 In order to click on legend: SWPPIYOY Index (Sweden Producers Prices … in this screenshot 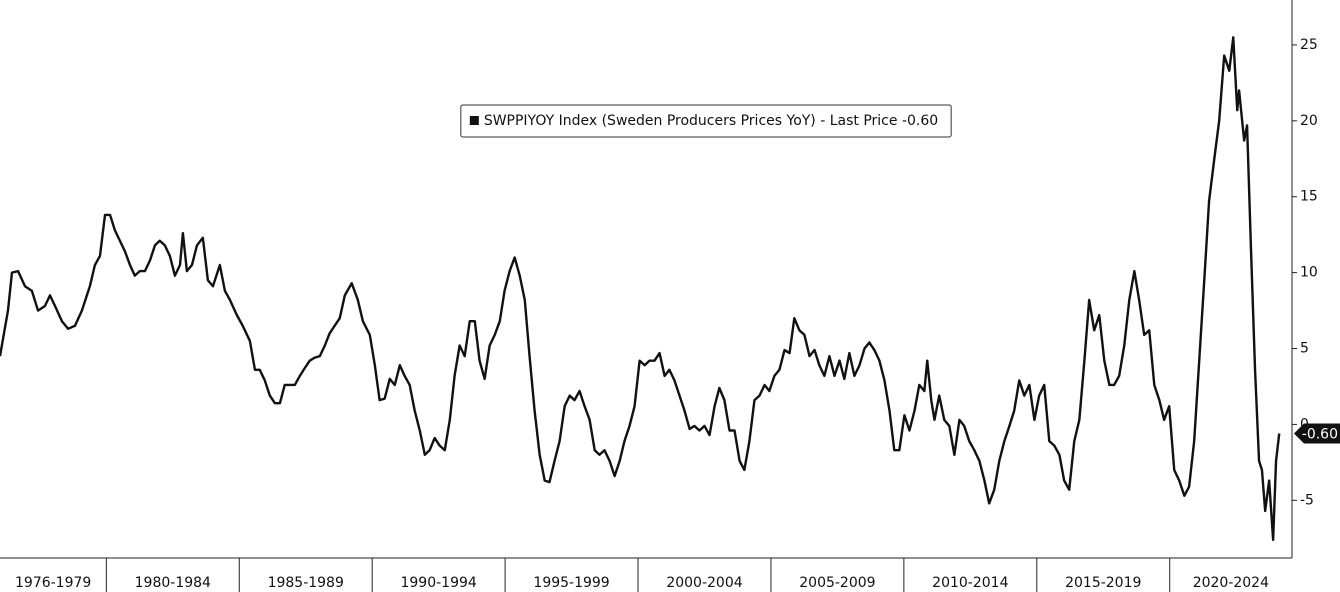, I will do `click(706, 121)`.